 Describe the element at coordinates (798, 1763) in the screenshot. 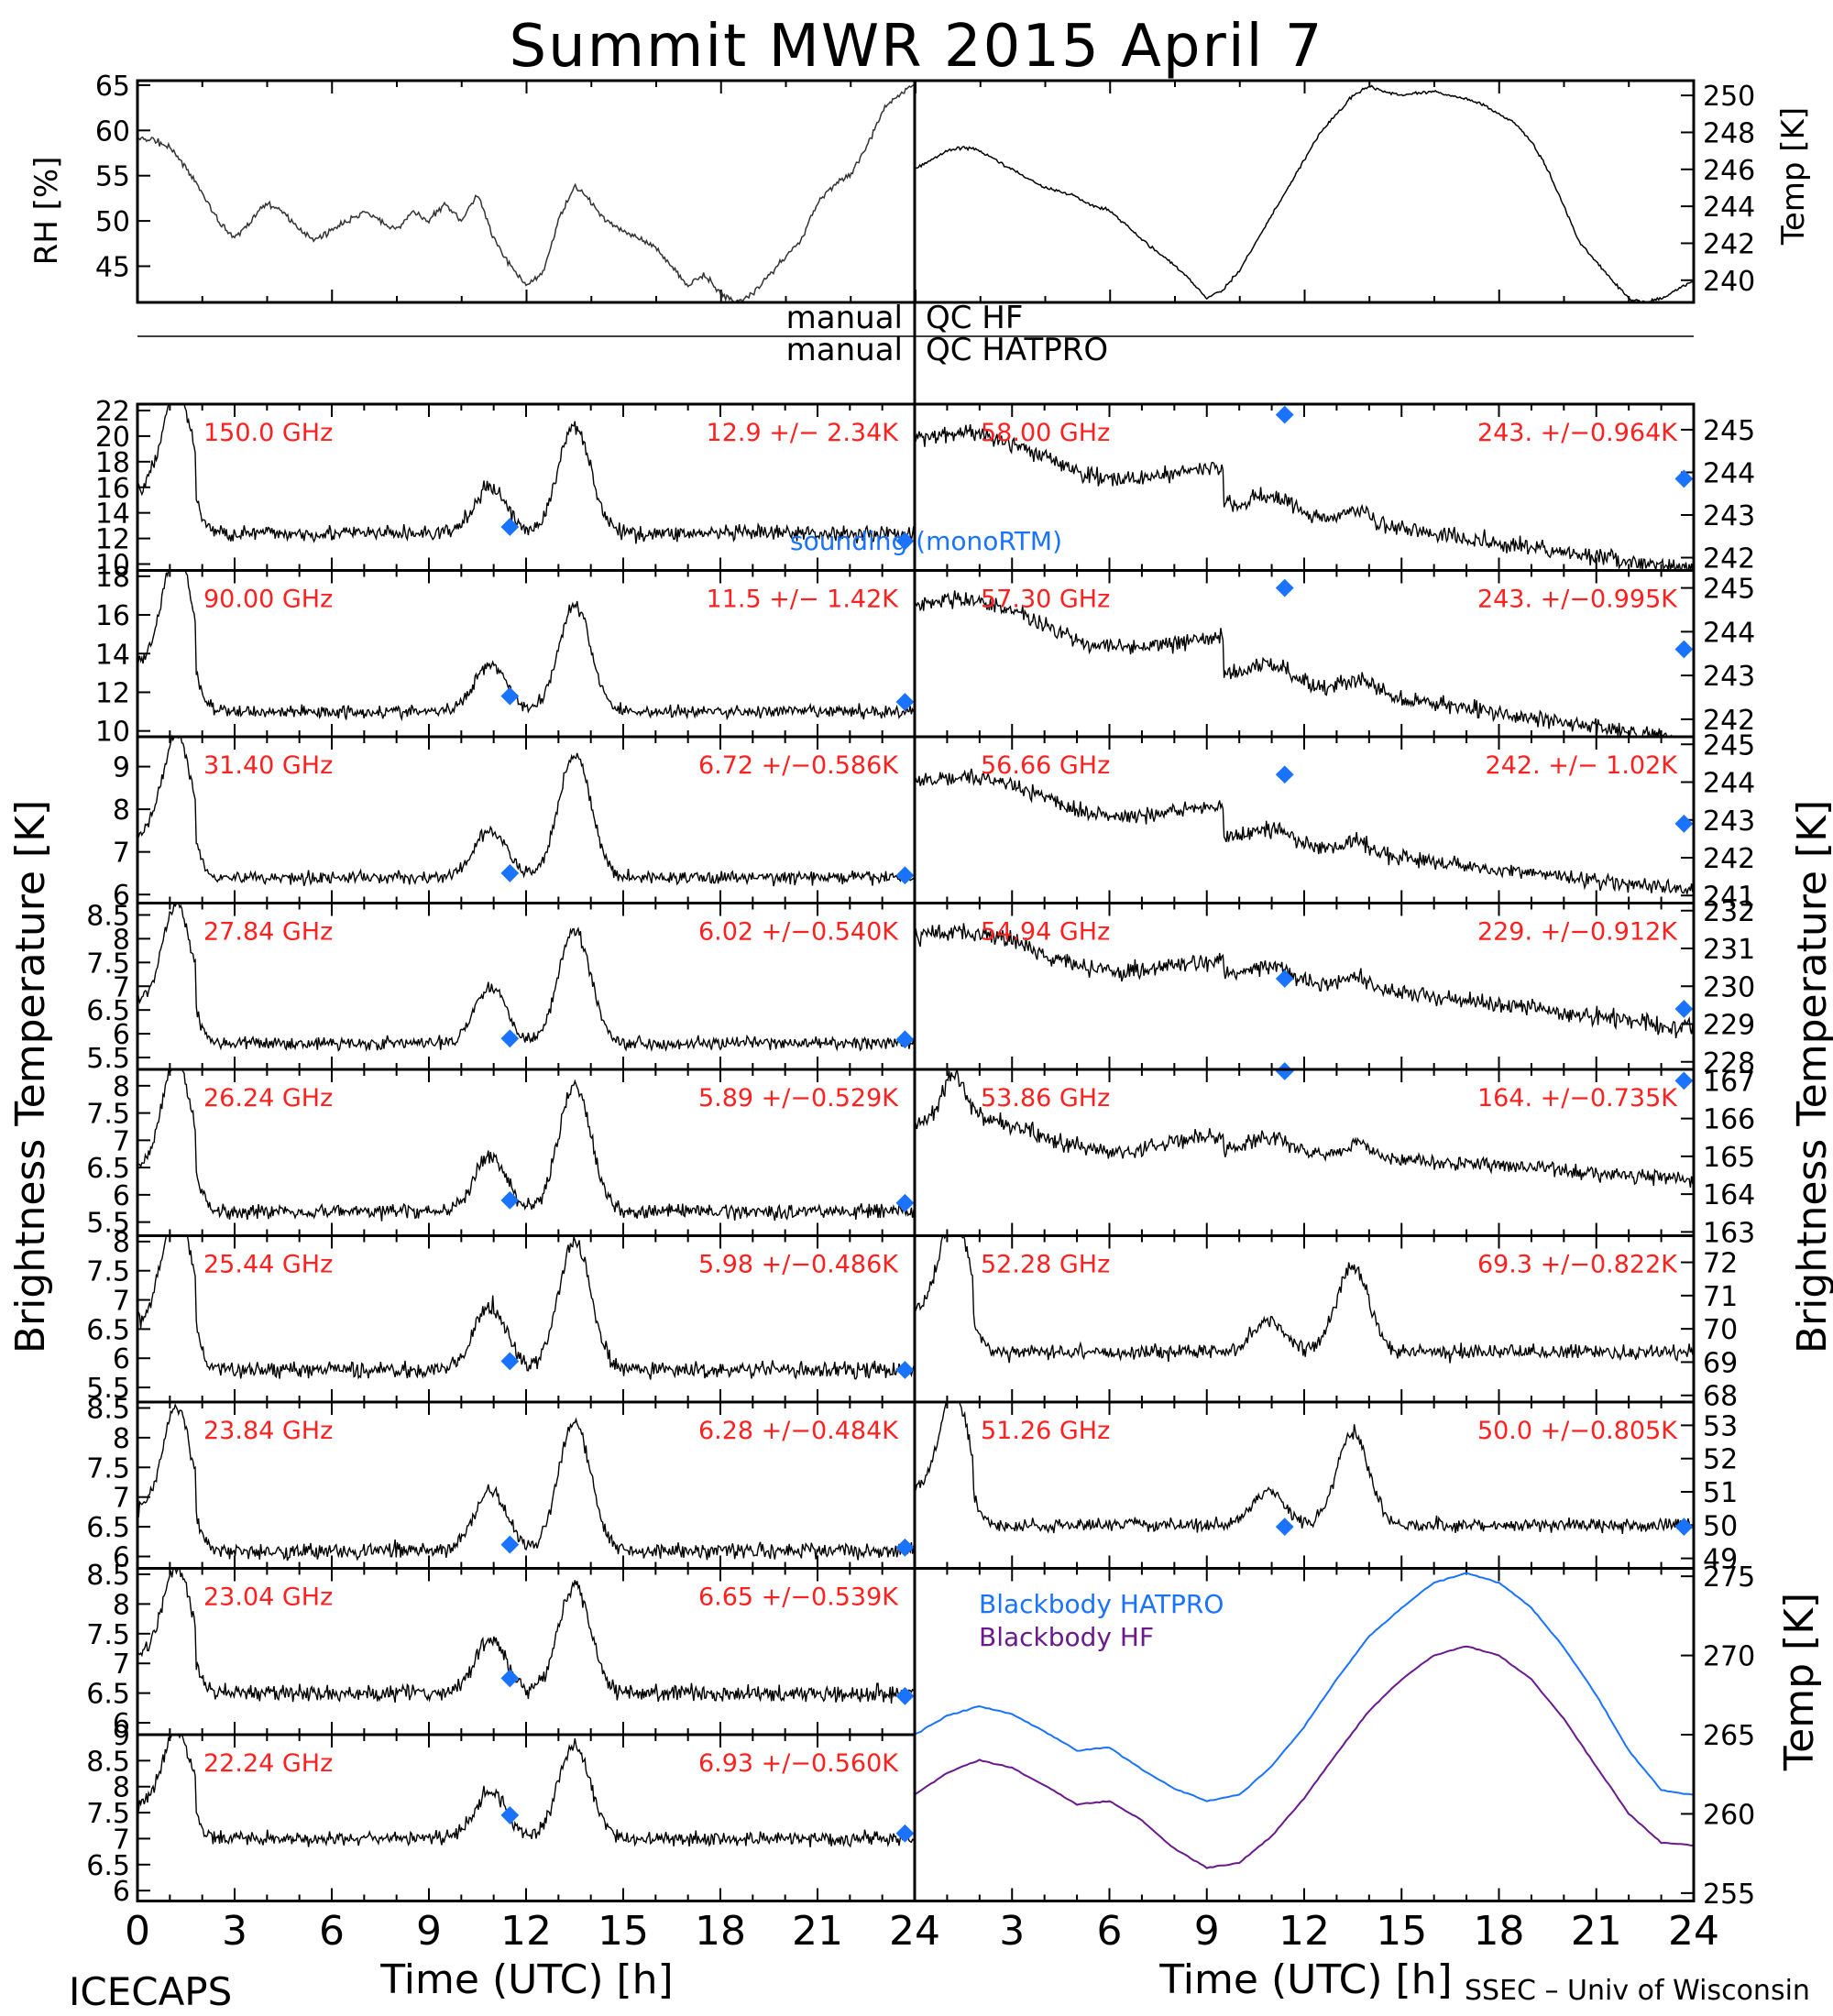

I see `channel-stat: 6.93 +/−0.560K` at that location.